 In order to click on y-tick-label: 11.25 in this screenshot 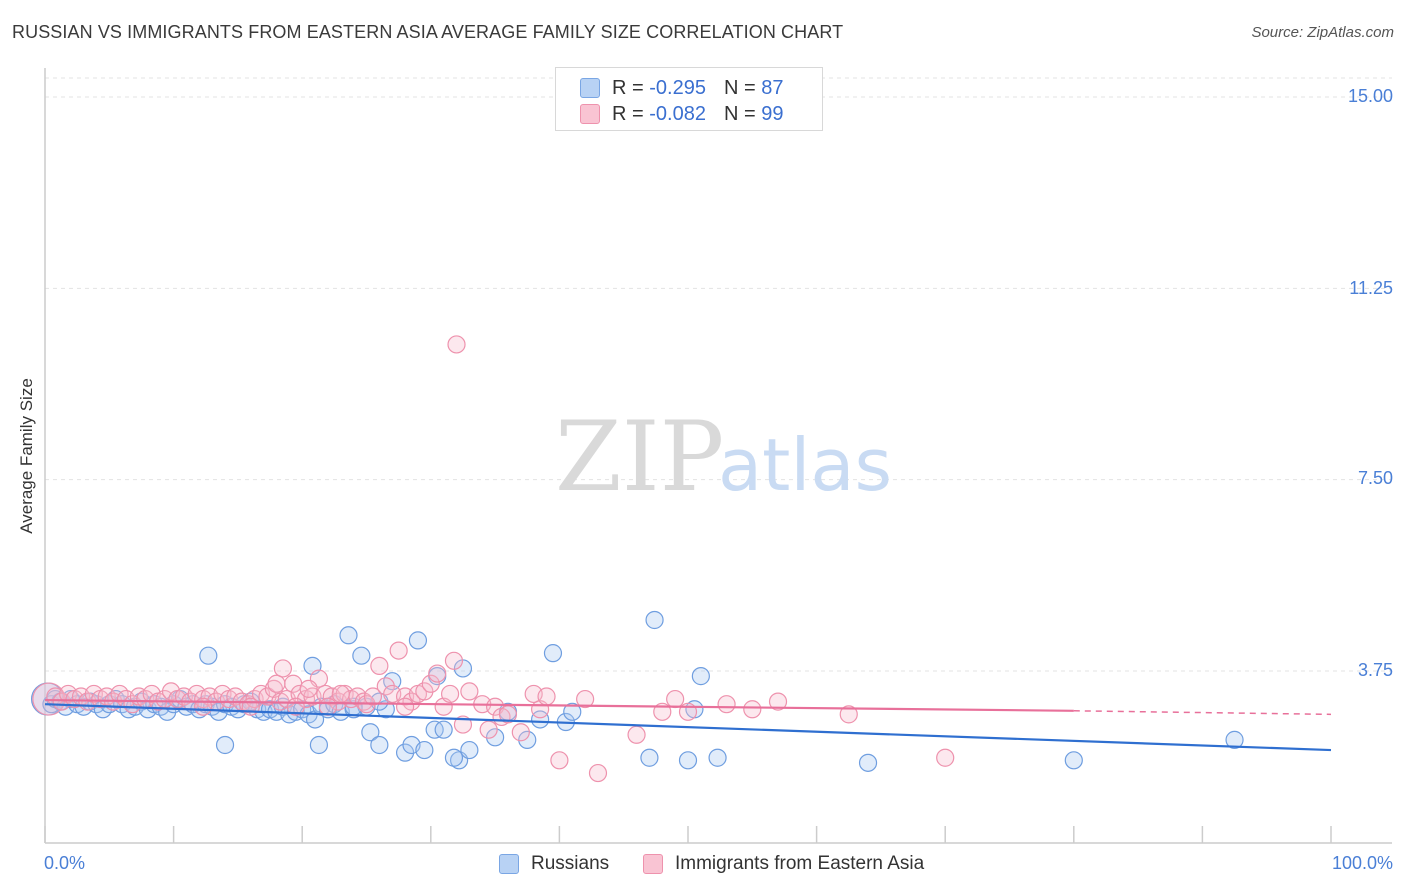, I will do `click(1371, 288)`.